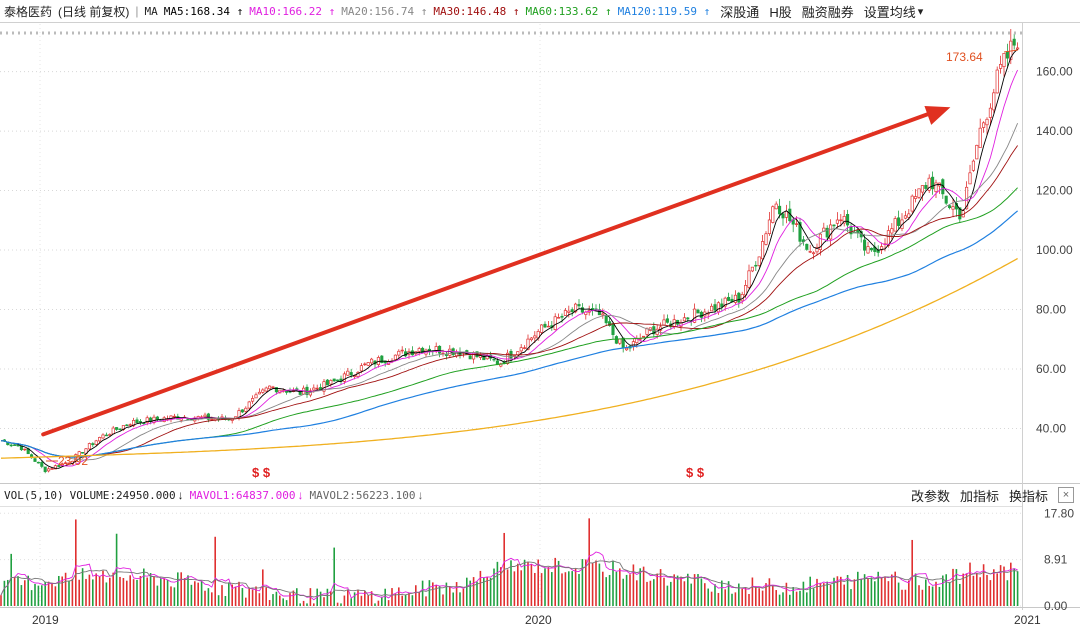 This screenshot has height=629, width=1080. Describe the element at coordinates (780, 12) in the screenshot. I see `button-h-share: H股` at that location.